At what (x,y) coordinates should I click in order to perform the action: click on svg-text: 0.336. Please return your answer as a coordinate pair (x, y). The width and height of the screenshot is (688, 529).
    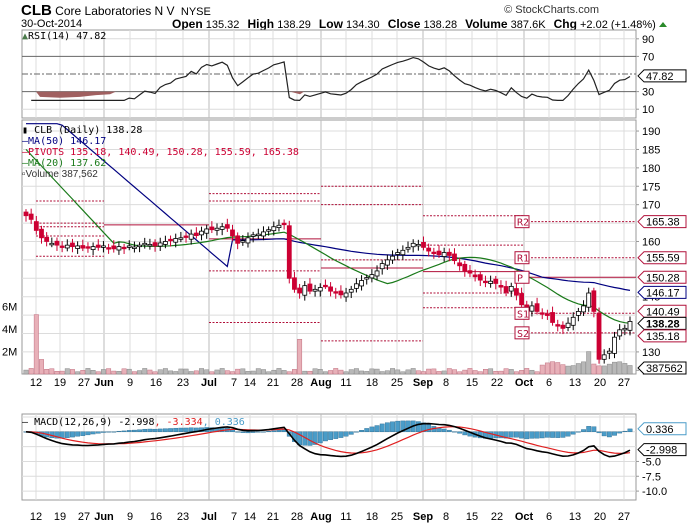
    Looking at the image, I should click on (660, 430).